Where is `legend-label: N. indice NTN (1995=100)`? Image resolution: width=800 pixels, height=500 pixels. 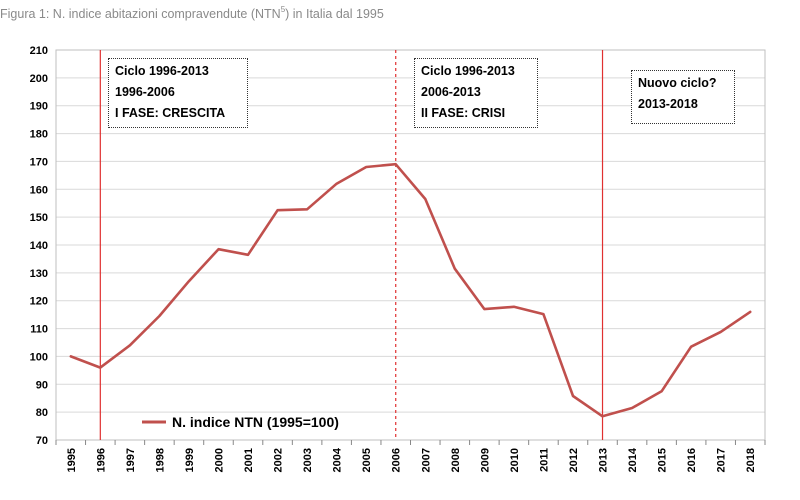
legend-label: N. indice NTN (1995=100) is located at coordinates (255, 422).